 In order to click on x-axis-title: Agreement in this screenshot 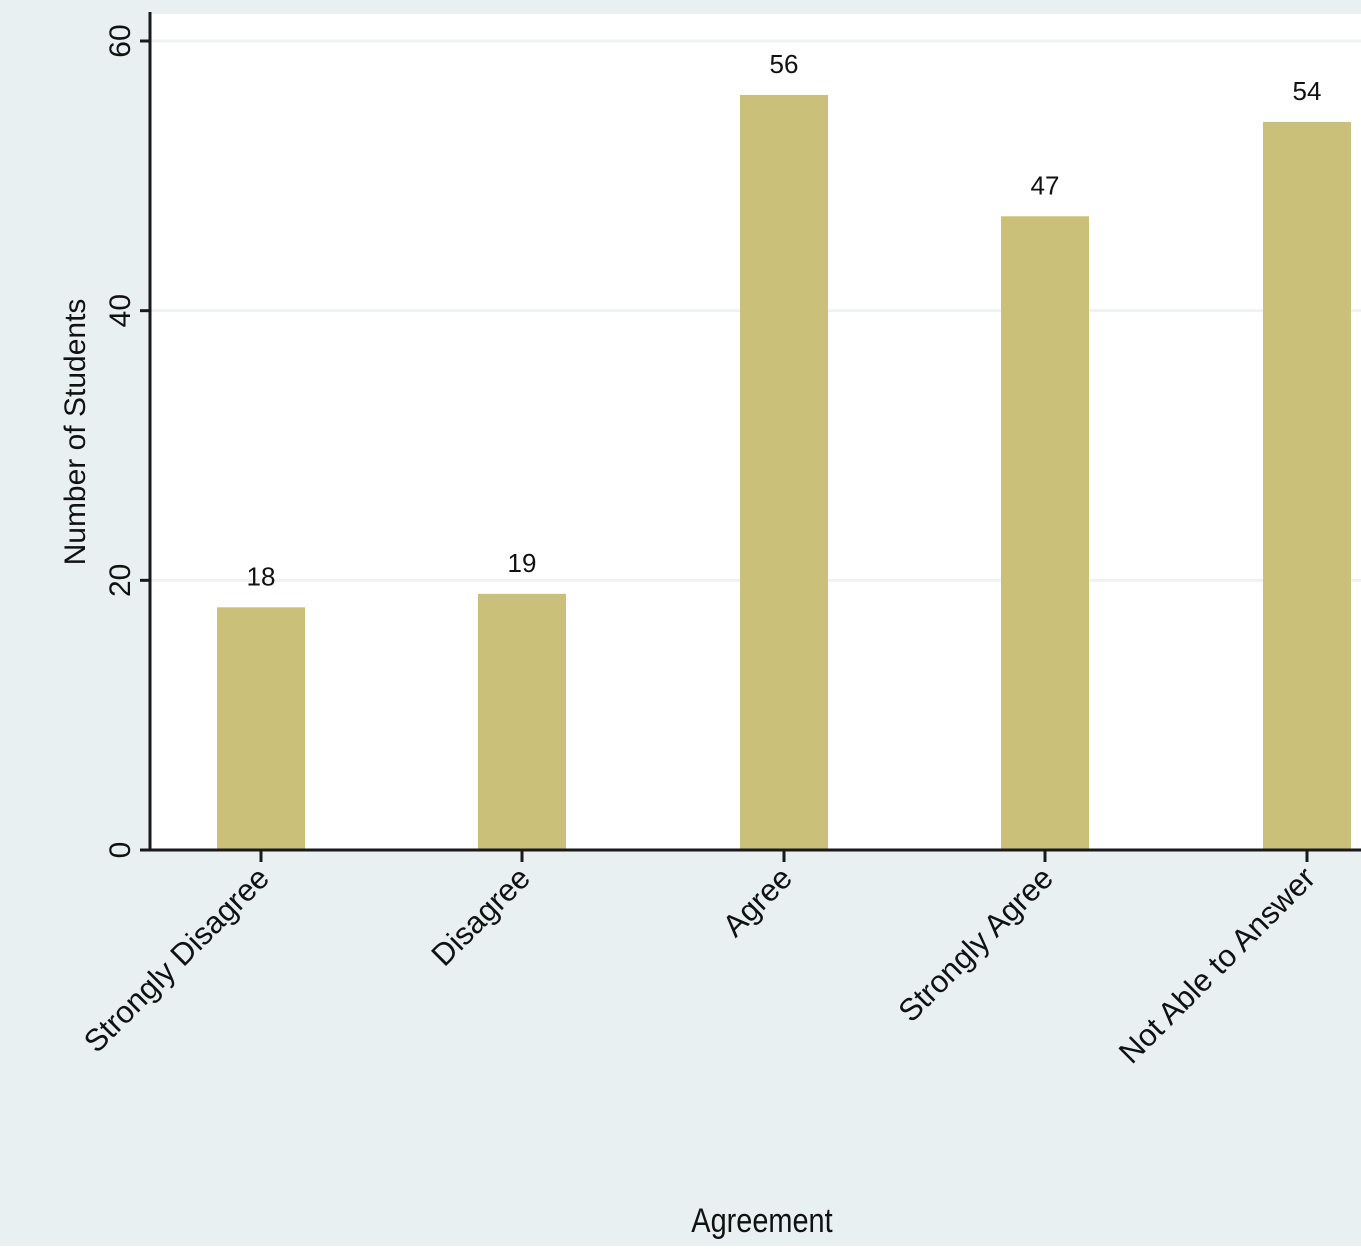, I will do `click(762, 1220)`.